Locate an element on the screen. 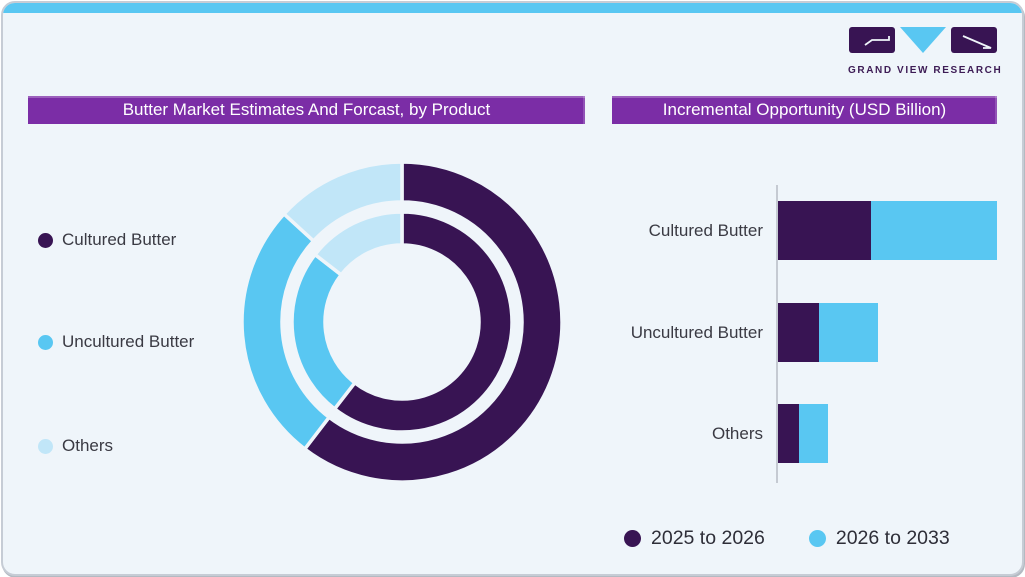 The height and width of the screenshot is (577, 1025). top-accent-bar is located at coordinates (512, 8).